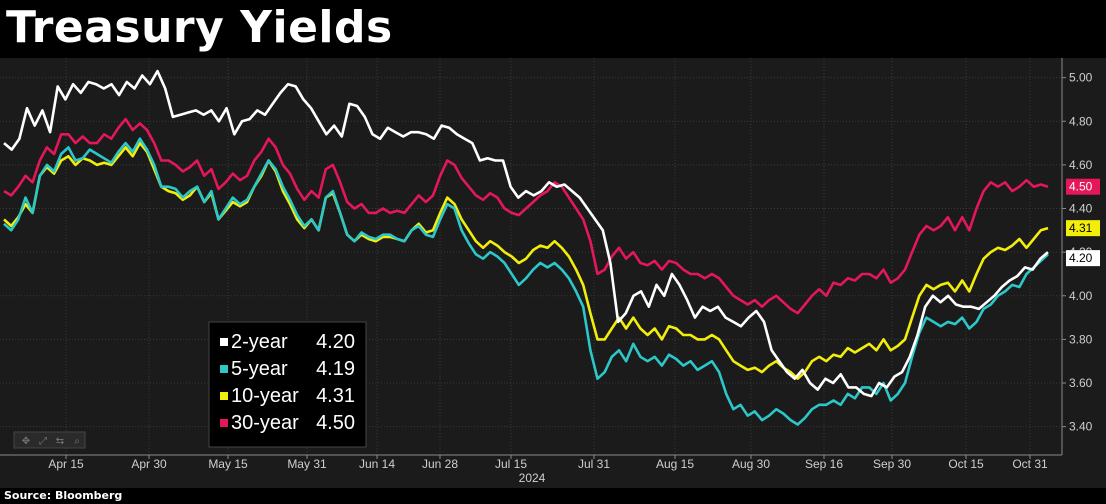 The image size is (1106, 504). Describe the element at coordinates (66, 464) in the screenshot. I see `x-tick-label: Apr 15` at that location.